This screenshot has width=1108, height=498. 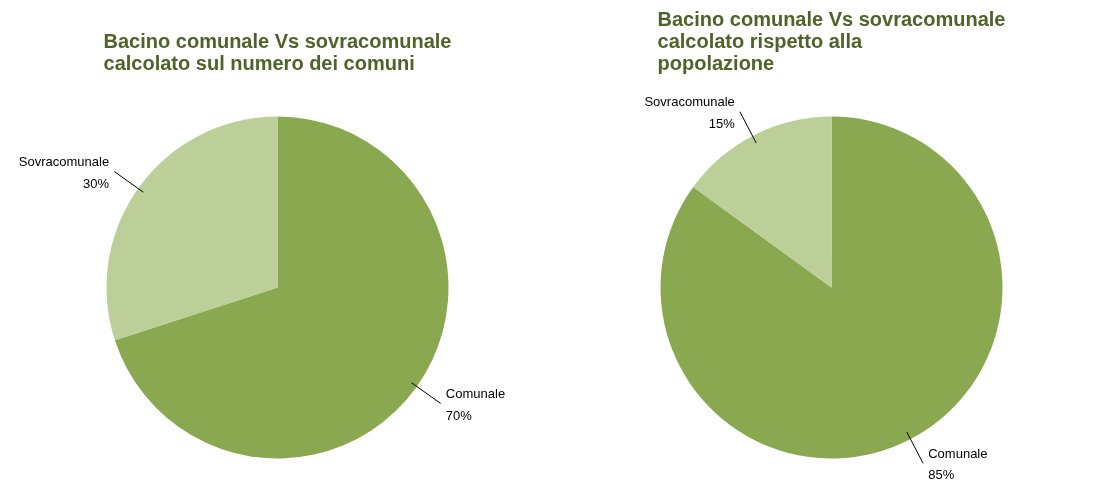 What do you see at coordinates (96, 183) in the screenshot?
I see `data-label: 30%` at bounding box center [96, 183].